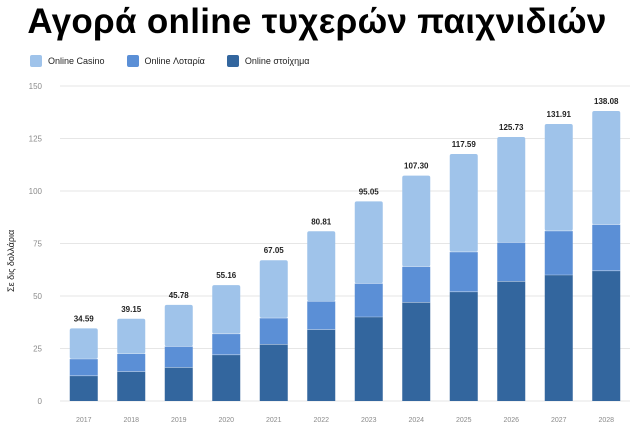 The image size is (634, 436). What do you see at coordinates (37, 349) in the screenshot?
I see `y-tick-label: 25` at bounding box center [37, 349].